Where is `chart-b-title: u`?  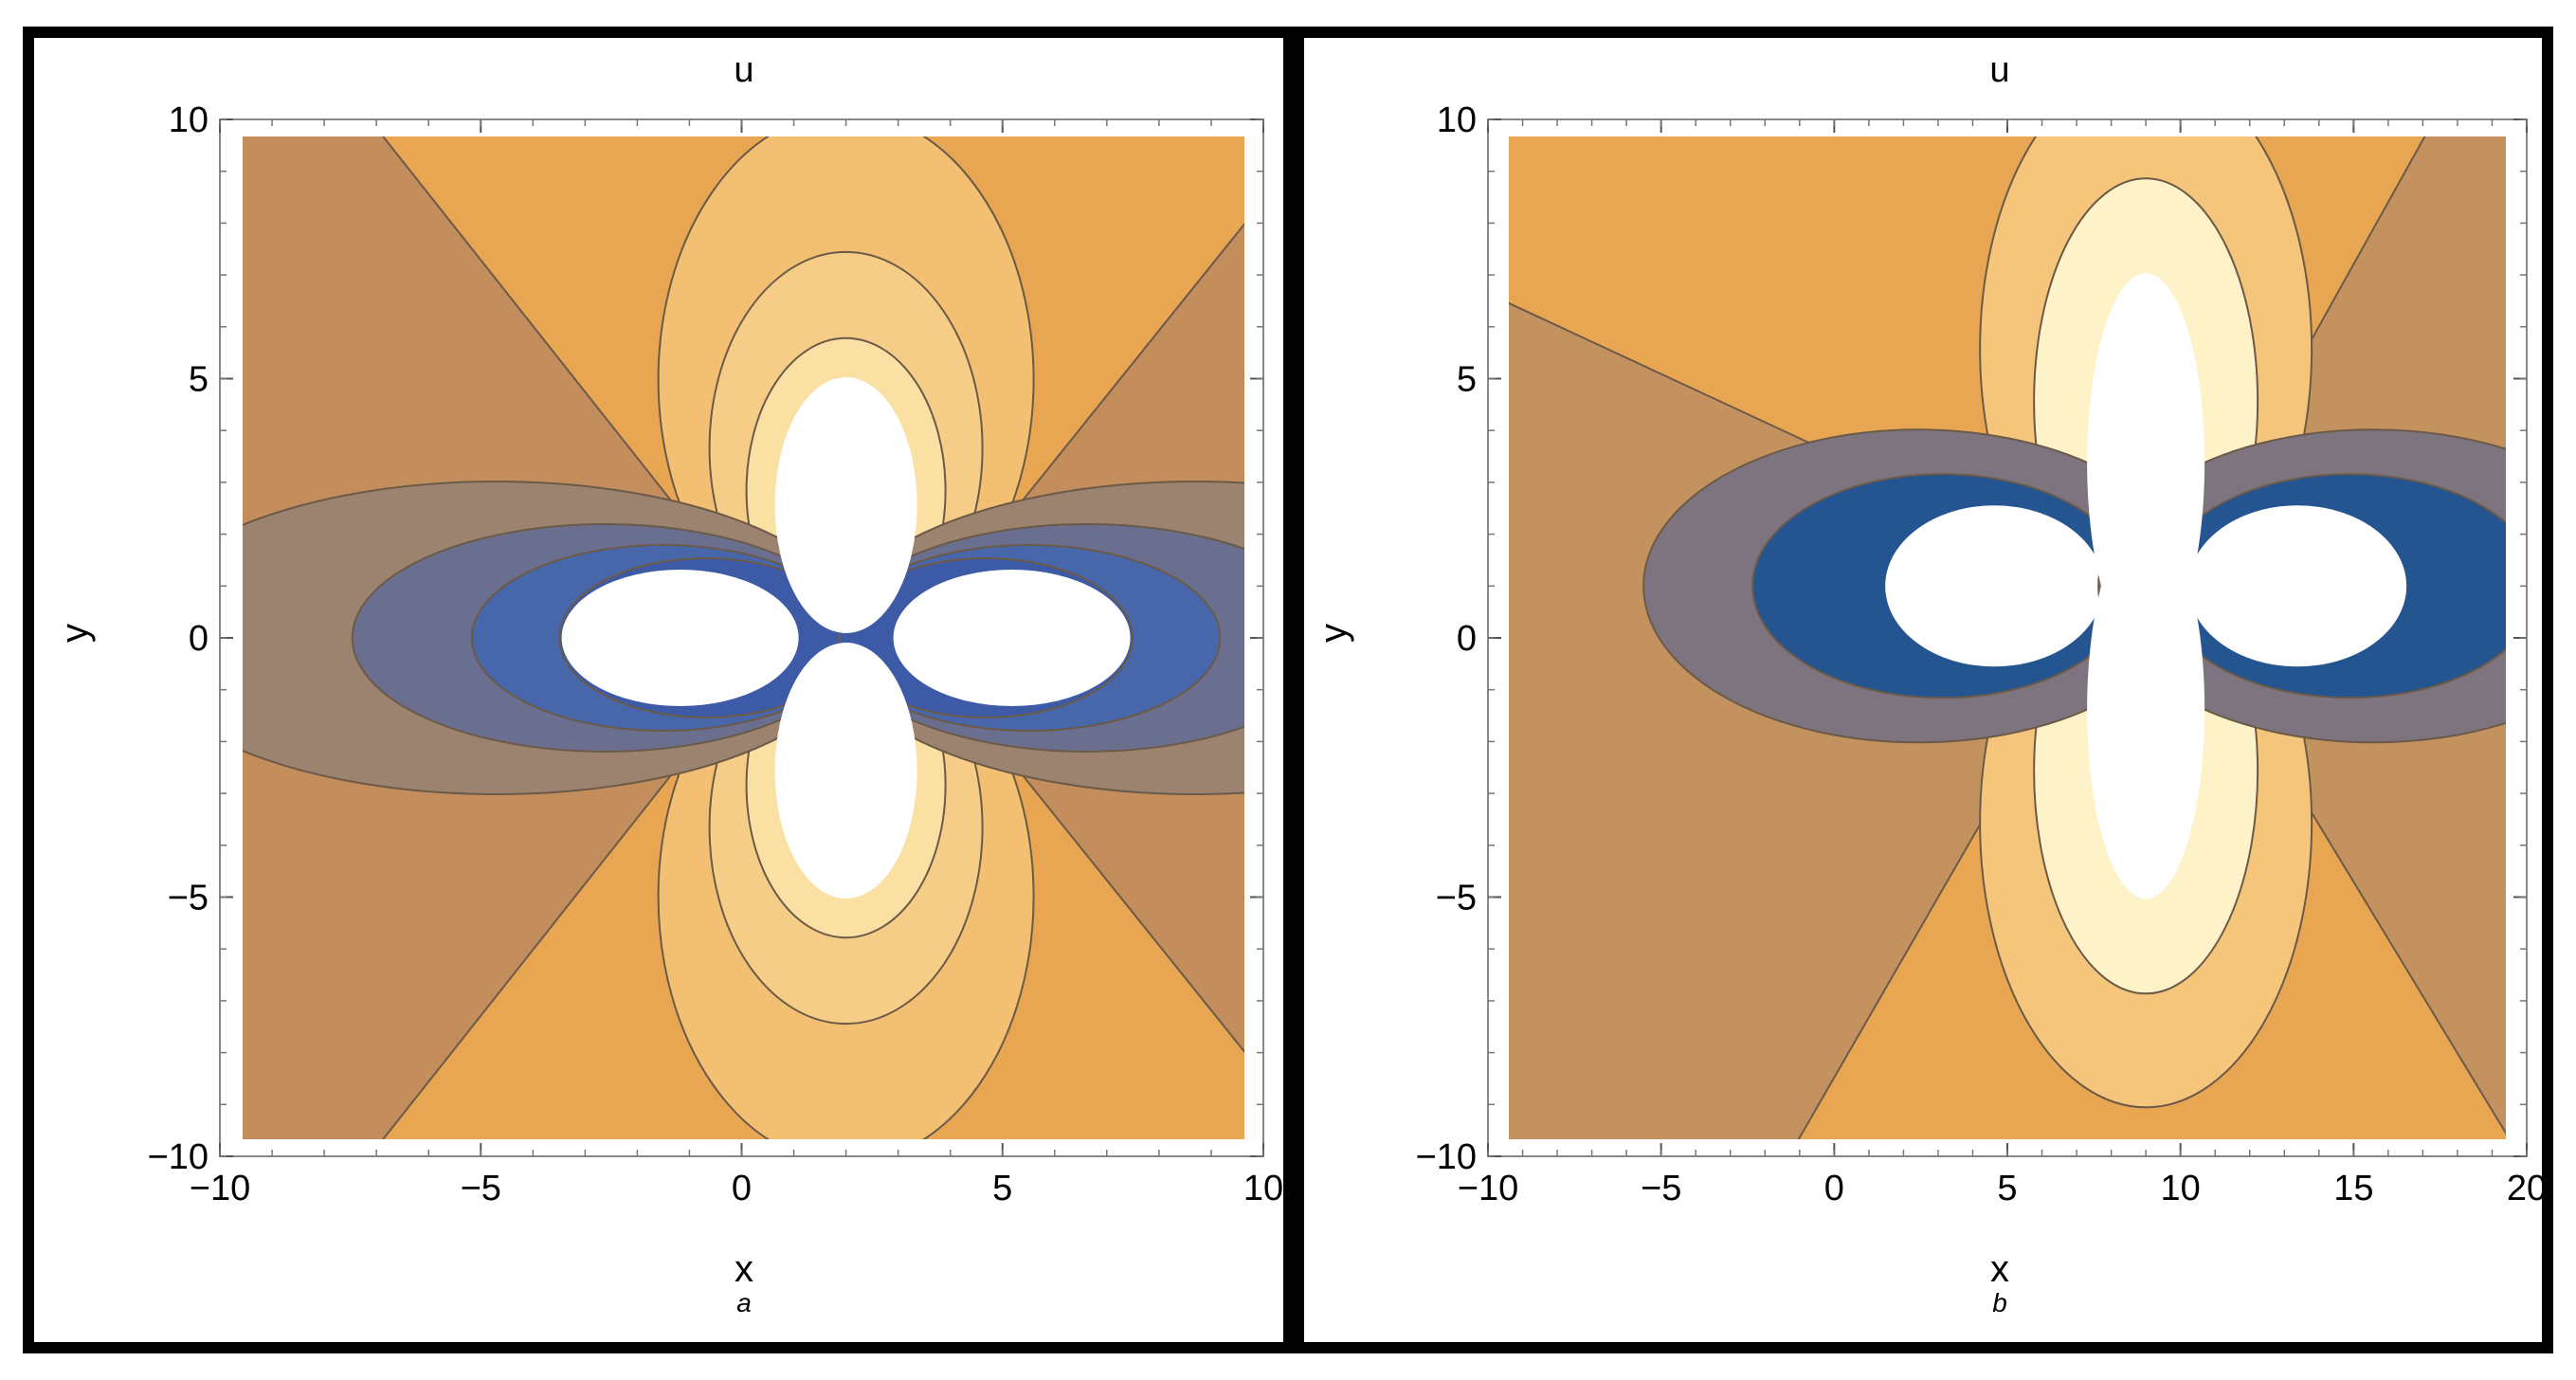 chart-b-title: u is located at coordinates (1999, 70).